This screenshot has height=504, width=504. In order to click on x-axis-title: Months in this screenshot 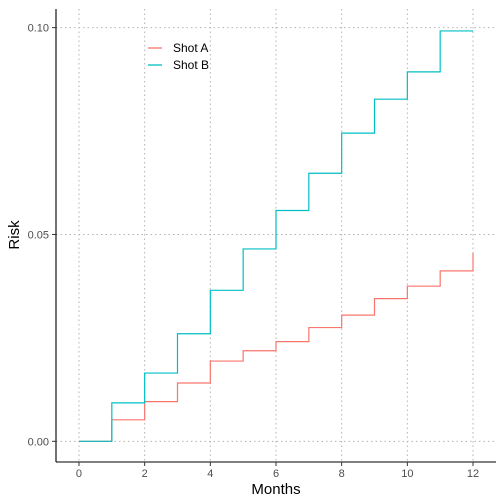, I will do `click(275, 489)`.